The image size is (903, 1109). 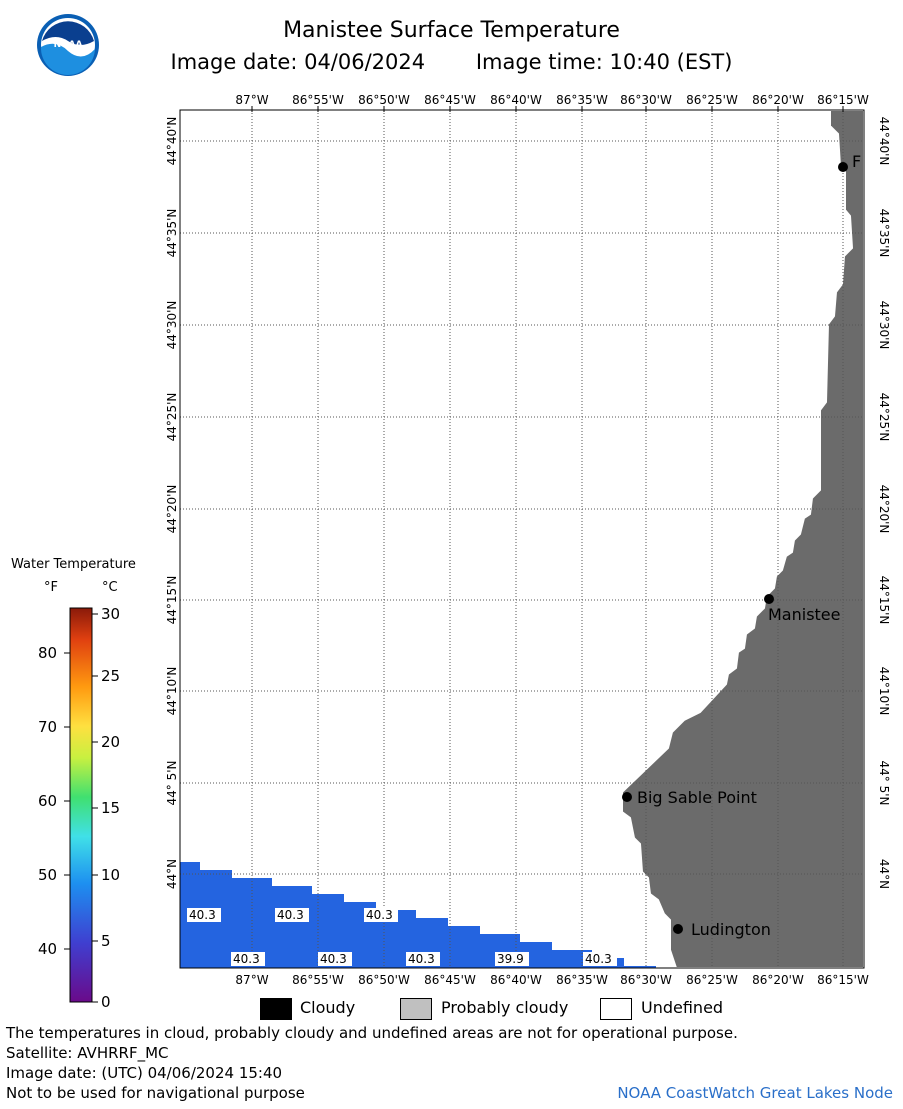 I want to click on colorbar, so click(x=81, y=805).